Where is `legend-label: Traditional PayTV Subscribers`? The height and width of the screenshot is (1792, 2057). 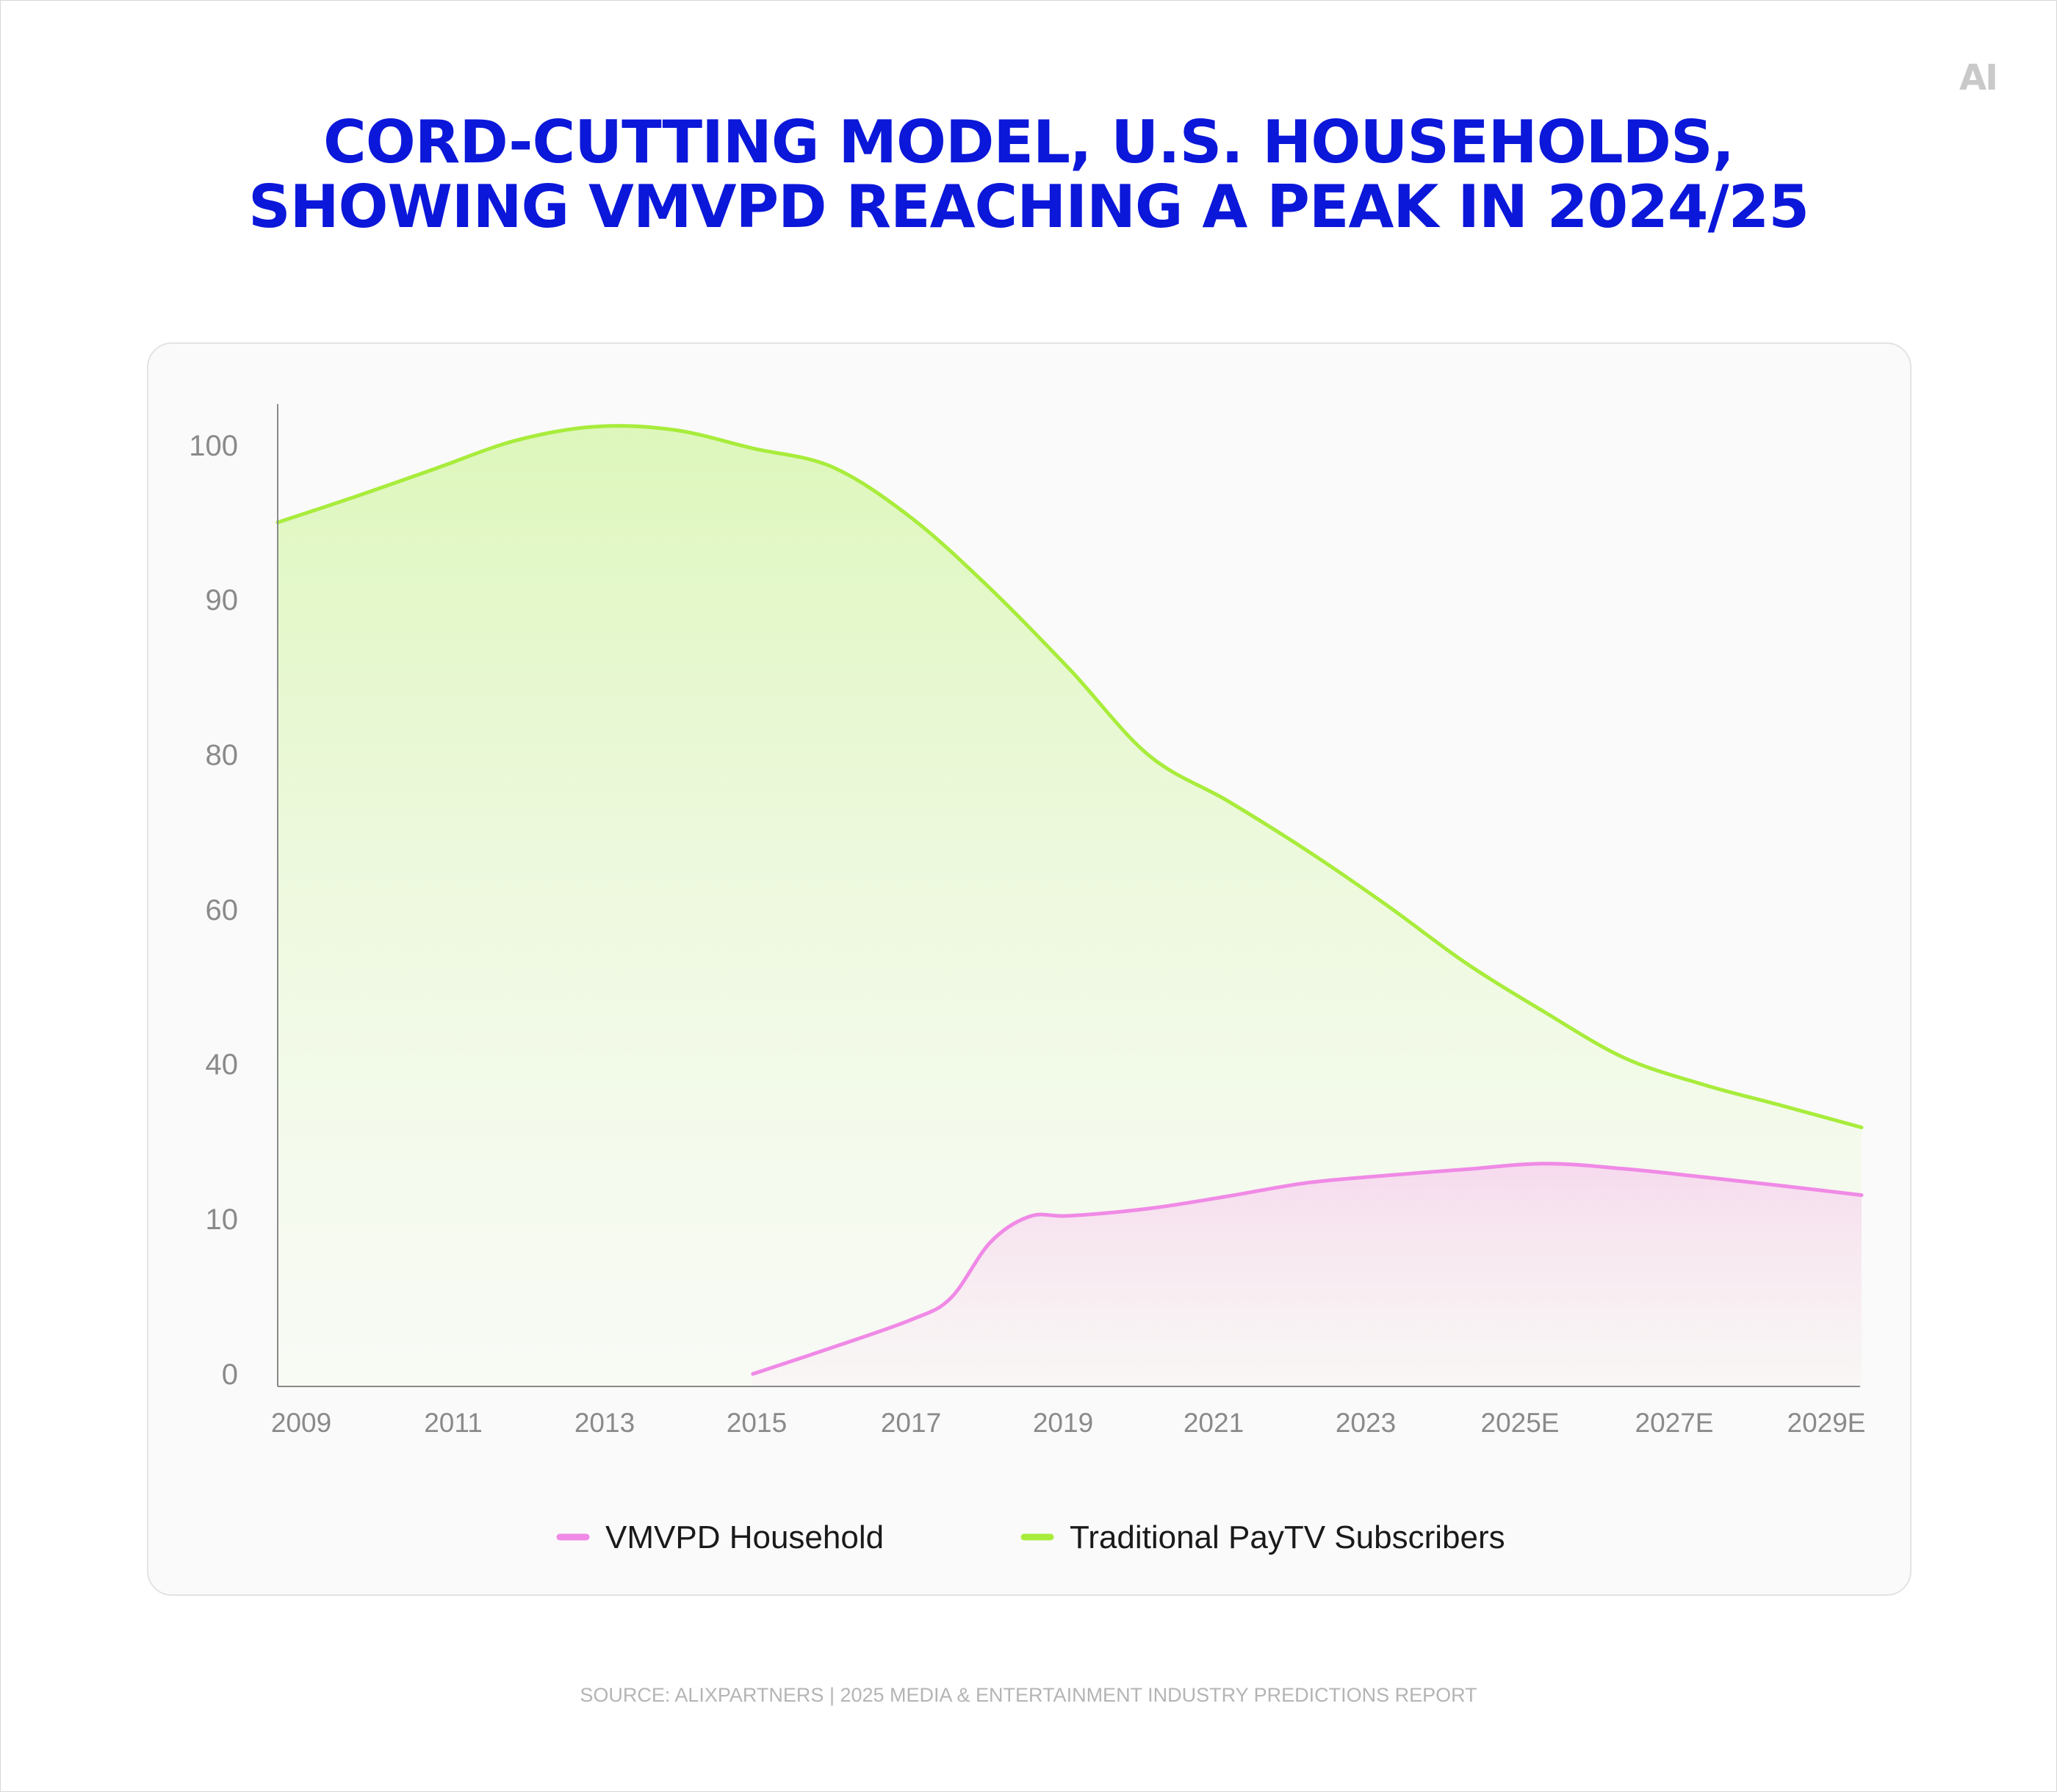
legend-label: Traditional PayTV Subscribers is located at coordinates (1287, 1537).